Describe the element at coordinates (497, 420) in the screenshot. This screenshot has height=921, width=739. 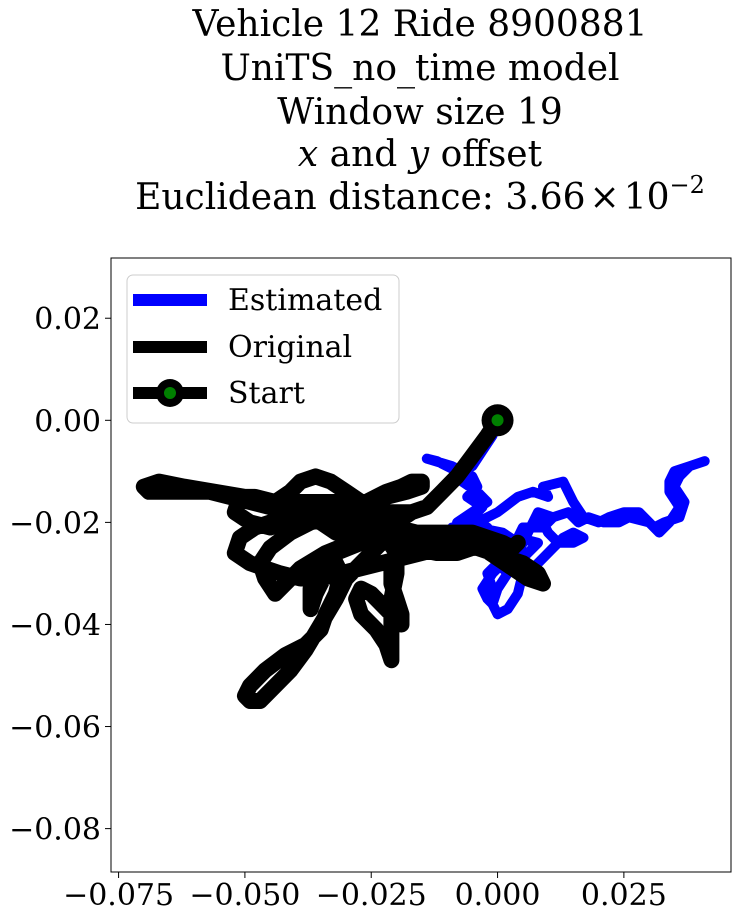
I see `start-marker-inner` at that location.